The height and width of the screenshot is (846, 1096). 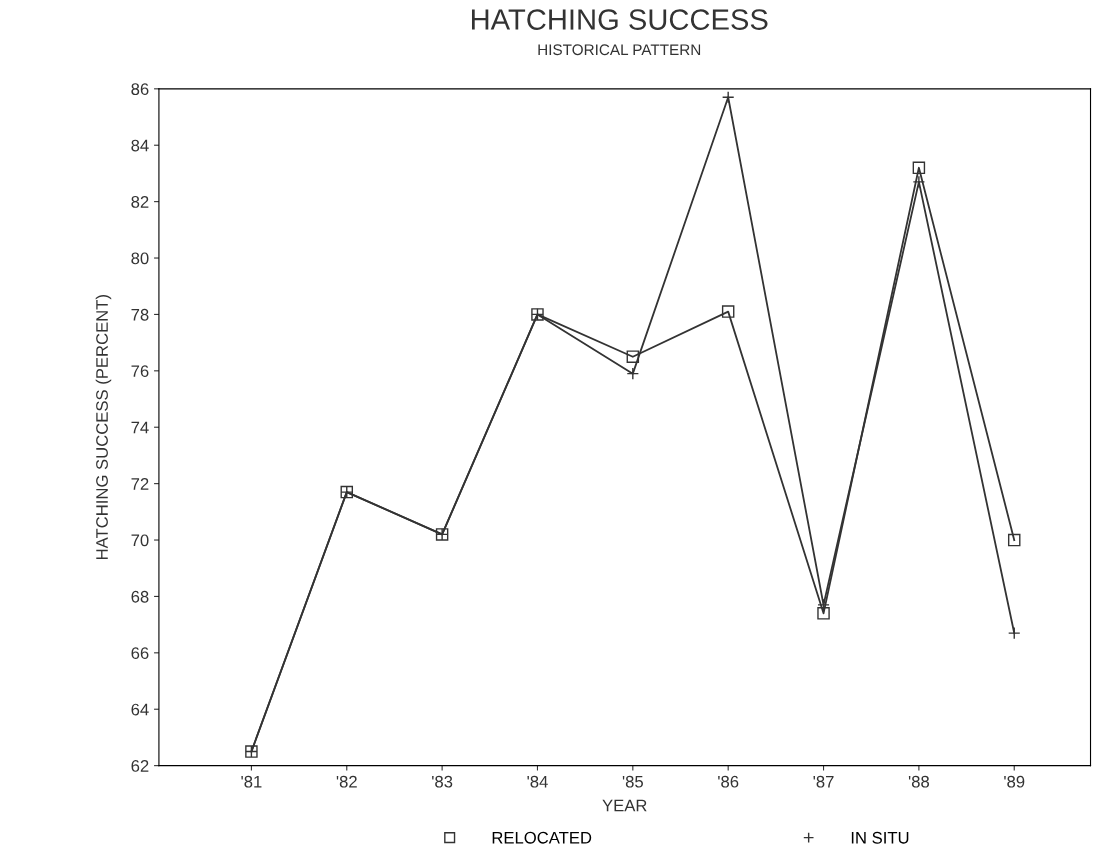 What do you see at coordinates (919, 781) in the screenshot?
I see `x-tick-label: '88` at bounding box center [919, 781].